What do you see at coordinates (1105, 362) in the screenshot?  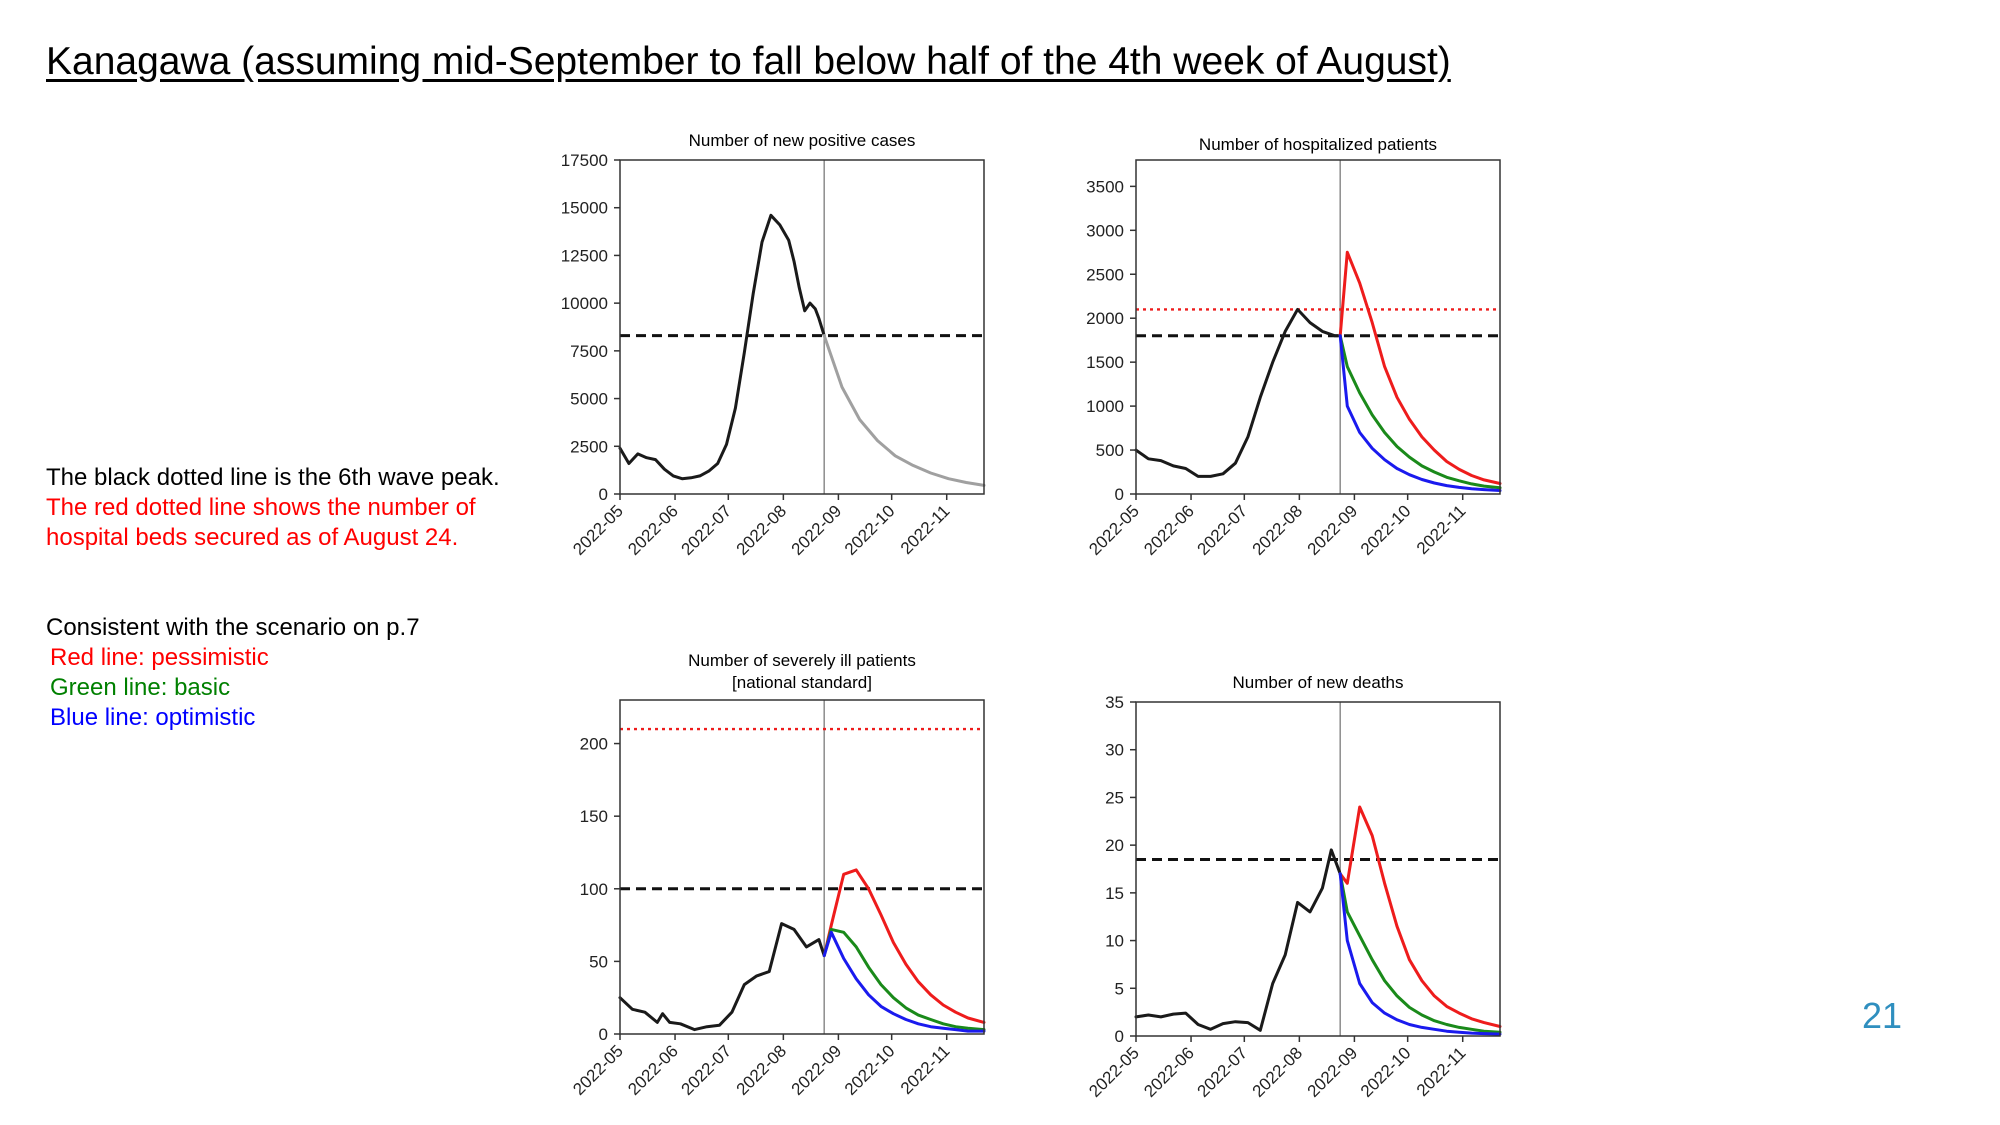 I see `y-tick-label: 1500` at bounding box center [1105, 362].